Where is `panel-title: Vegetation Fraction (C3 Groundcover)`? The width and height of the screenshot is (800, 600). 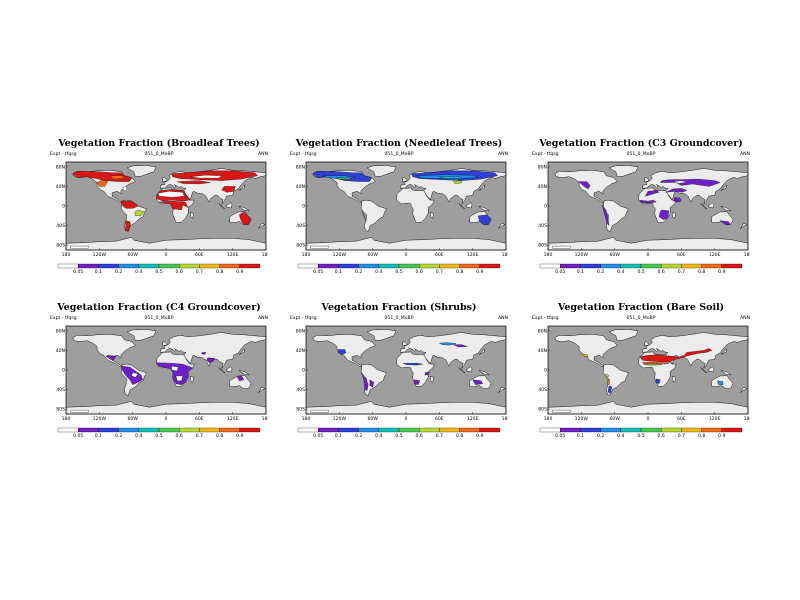
panel-title: Vegetation Fraction (C3 Groundcover) is located at coordinates (641, 143).